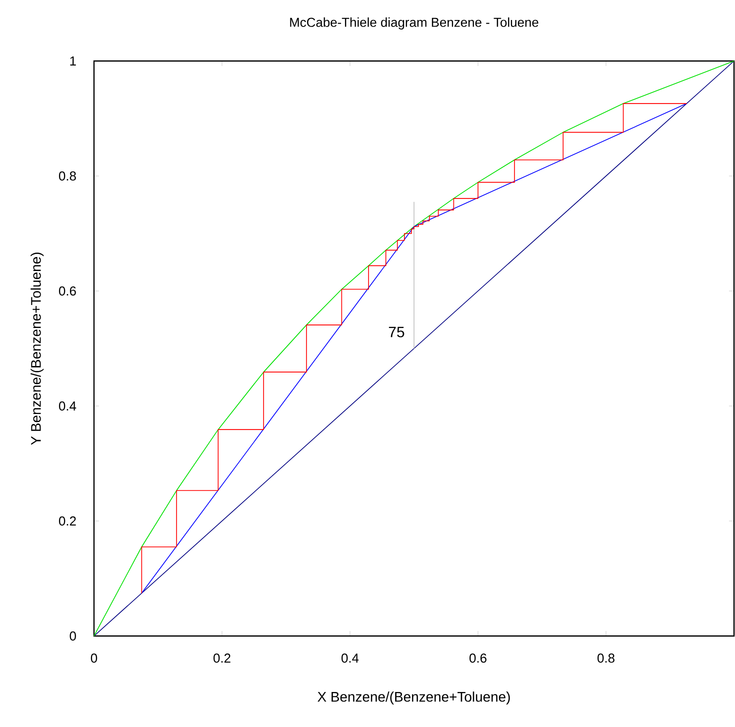  What do you see at coordinates (396, 332) in the screenshot?
I see `annotation: 75` at bounding box center [396, 332].